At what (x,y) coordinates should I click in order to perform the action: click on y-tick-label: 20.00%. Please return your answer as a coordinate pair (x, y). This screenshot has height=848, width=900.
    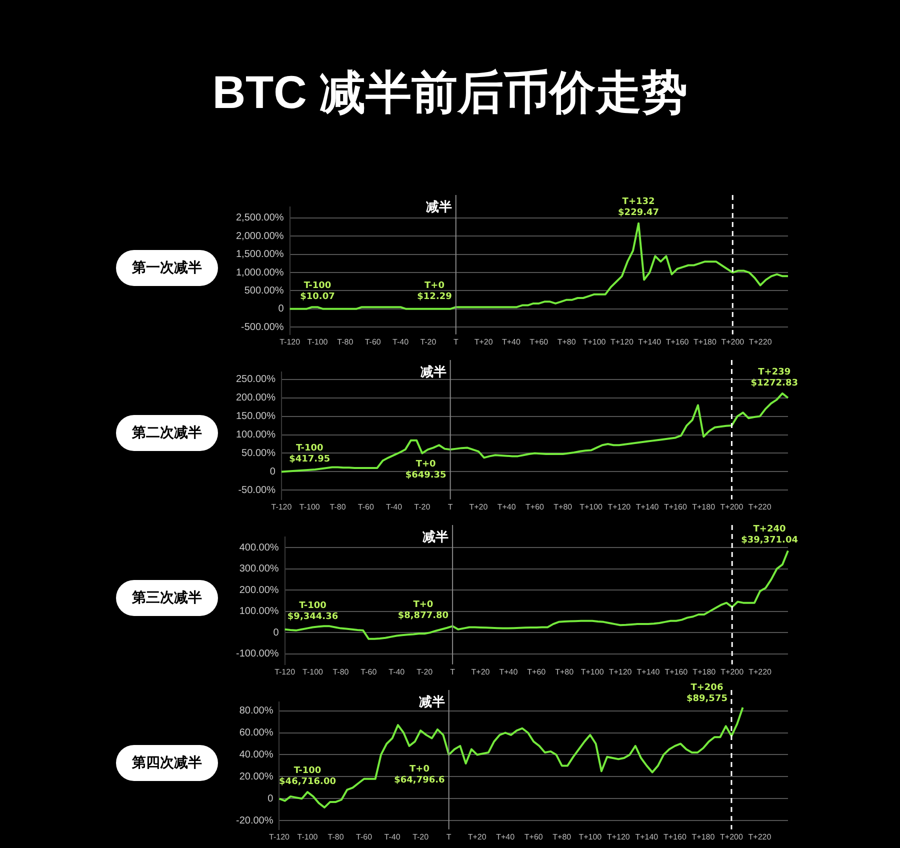
    Looking at the image, I should click on (256, 776).